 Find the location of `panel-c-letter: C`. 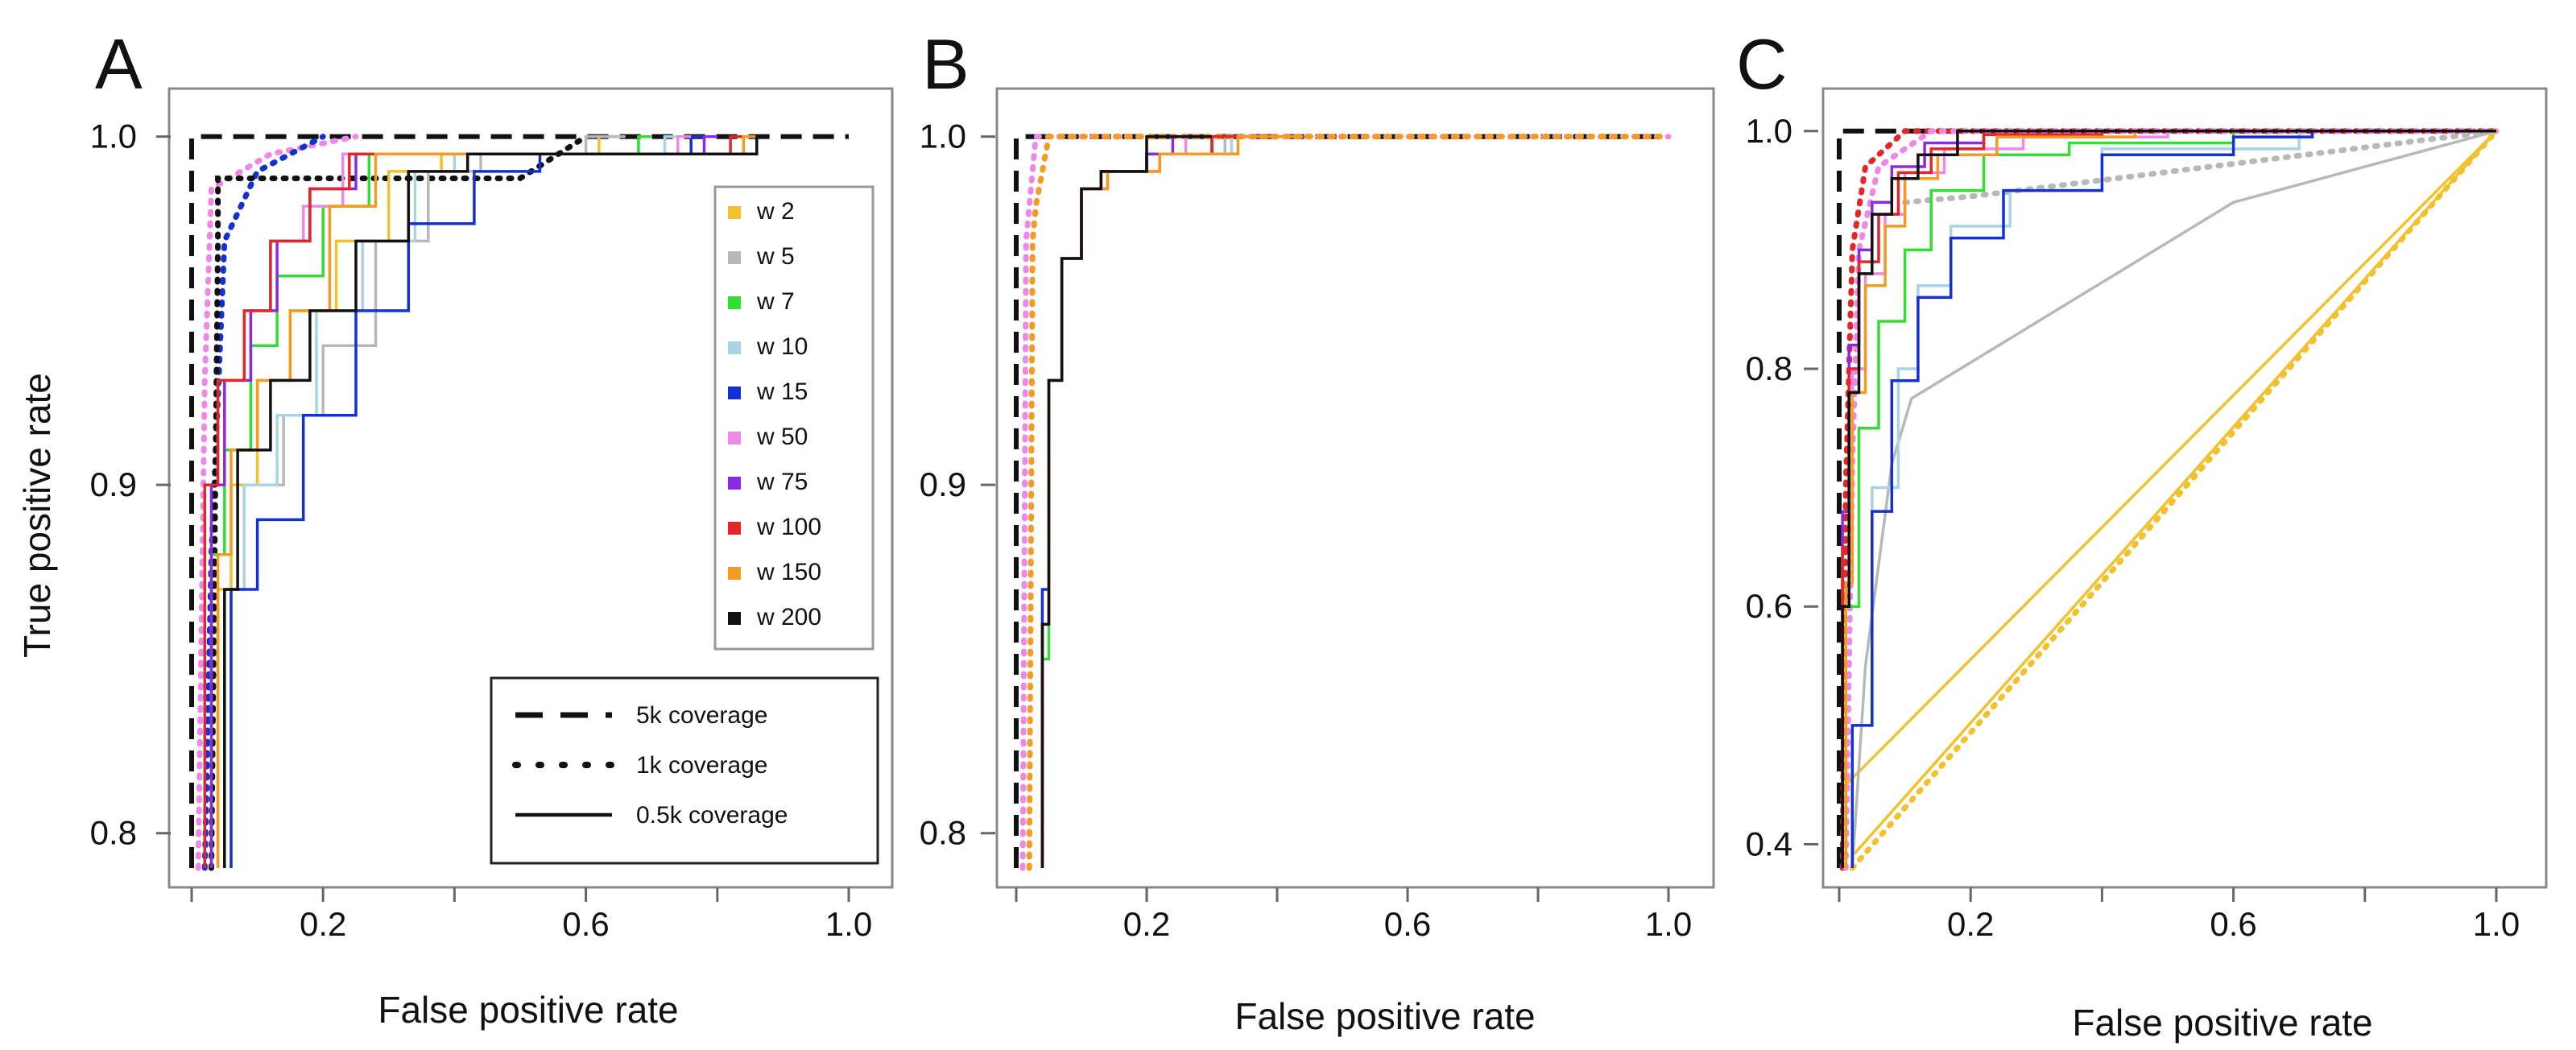

panel-c-letter: C is located at coordinates (1762, 64).